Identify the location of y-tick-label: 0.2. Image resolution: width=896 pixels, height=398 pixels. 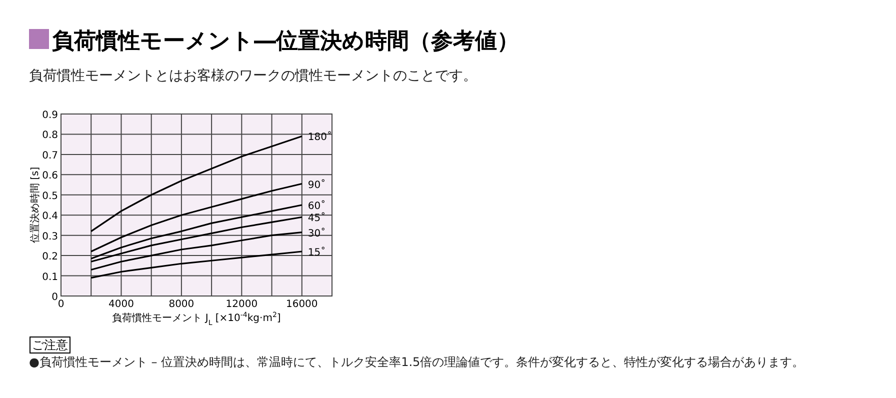
(50, 257).